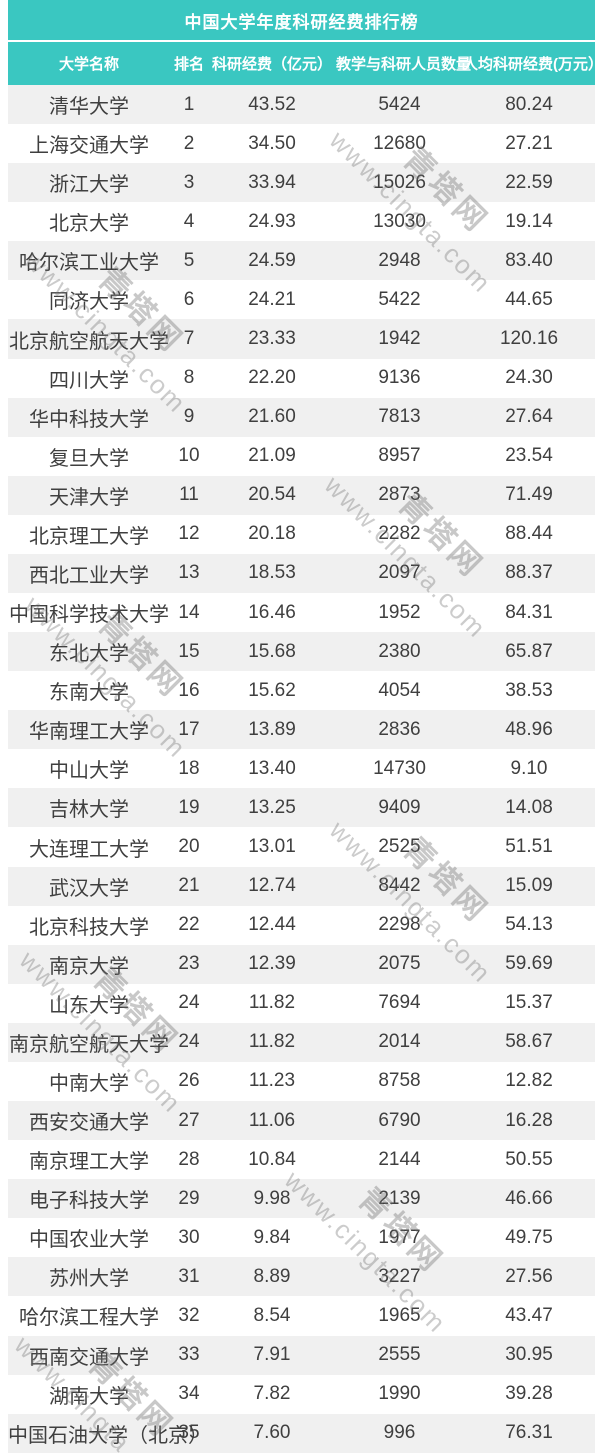 Image resolution: width=600 pixels, height=1453 pixels. What do you see at coordinates (189, 338) in the screenshot?
I see `cell-rank: 7` at bounding box center [189, 338].